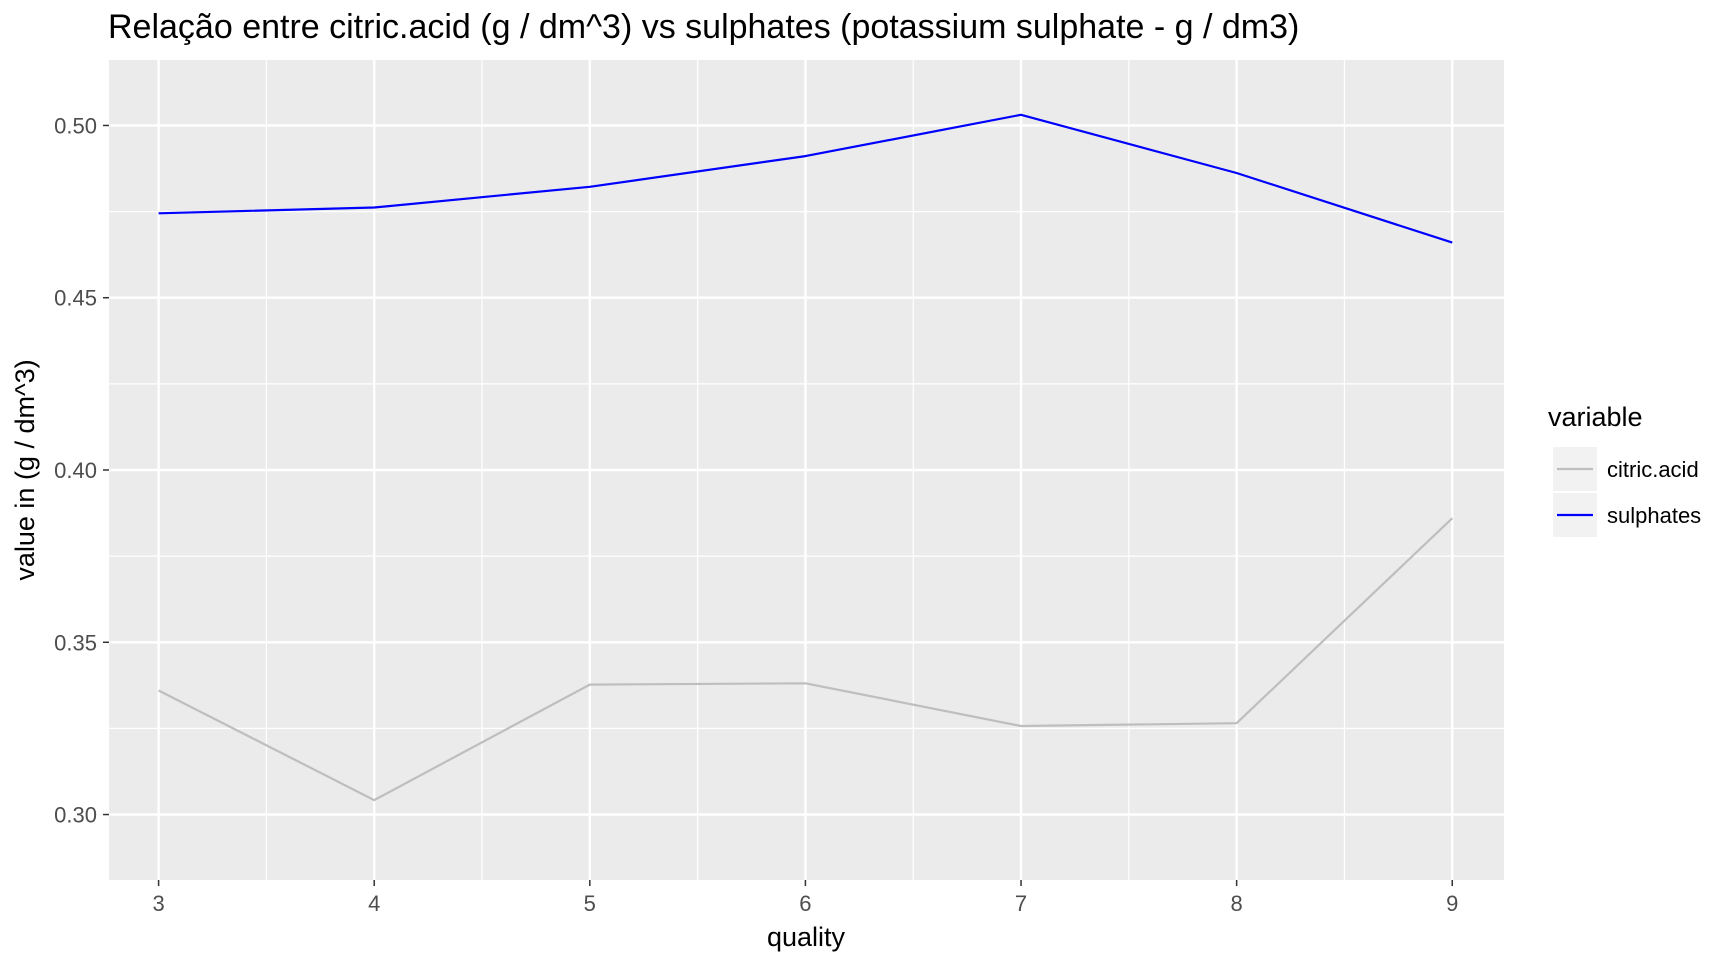  I want to click on y-axis-title: value in (g / dm^3), so click(25, 469).